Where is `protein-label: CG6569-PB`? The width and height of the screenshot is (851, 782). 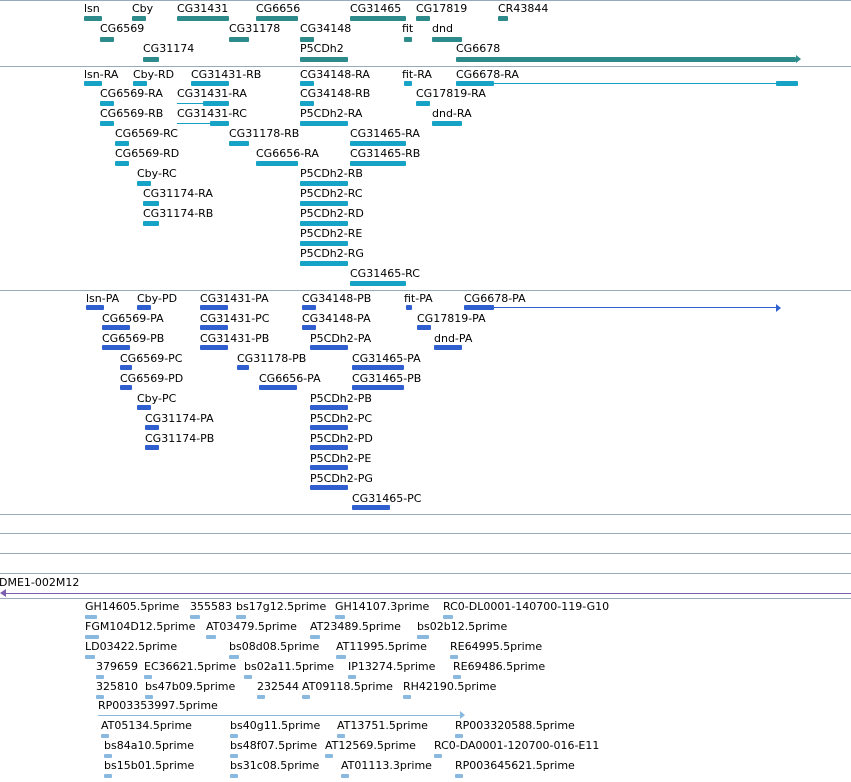 protein-label: CG6569-PB is located at coordinates (133, 338).